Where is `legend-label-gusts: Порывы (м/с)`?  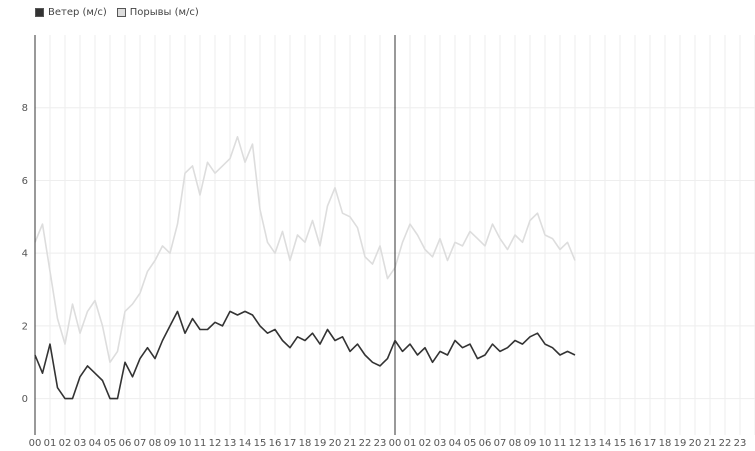 legend-label-gusts: Порывы (м/с) is located at coordinates (164, 12).